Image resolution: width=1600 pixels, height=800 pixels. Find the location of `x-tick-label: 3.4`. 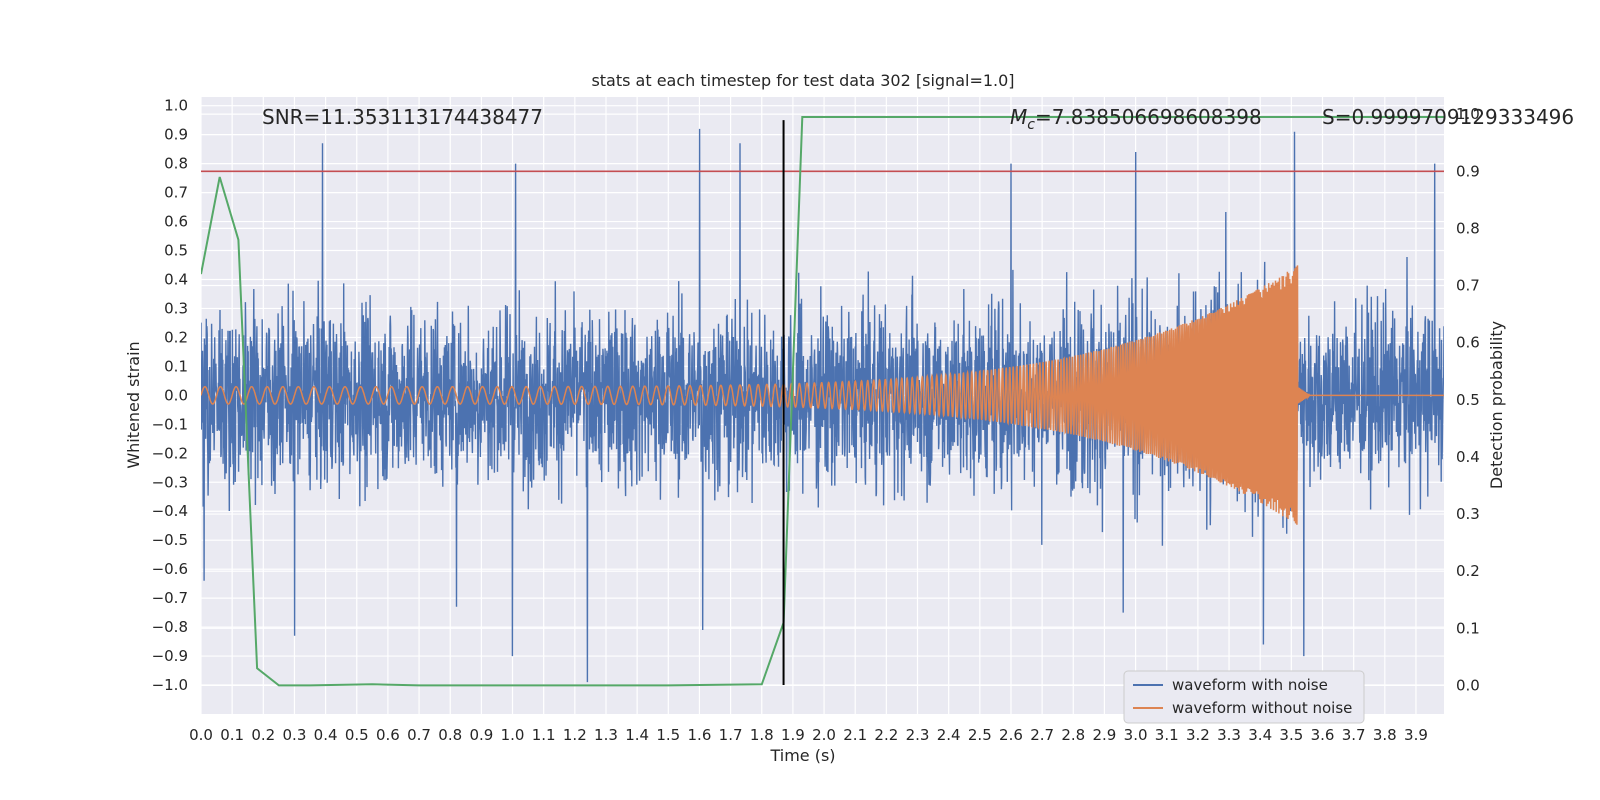

x-tick-label: 3.4 is located at coordinates (1260, 735).